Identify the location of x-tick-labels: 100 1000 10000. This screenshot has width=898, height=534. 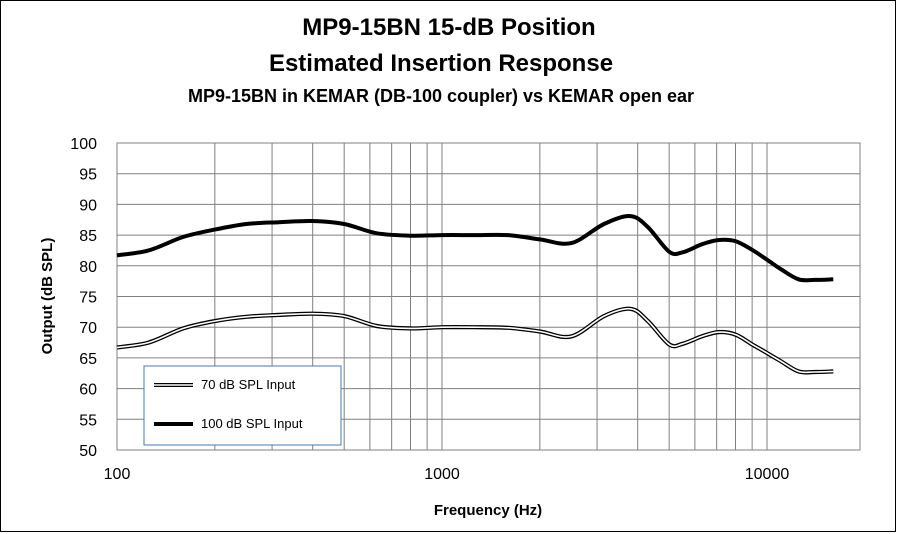
(447, 474).